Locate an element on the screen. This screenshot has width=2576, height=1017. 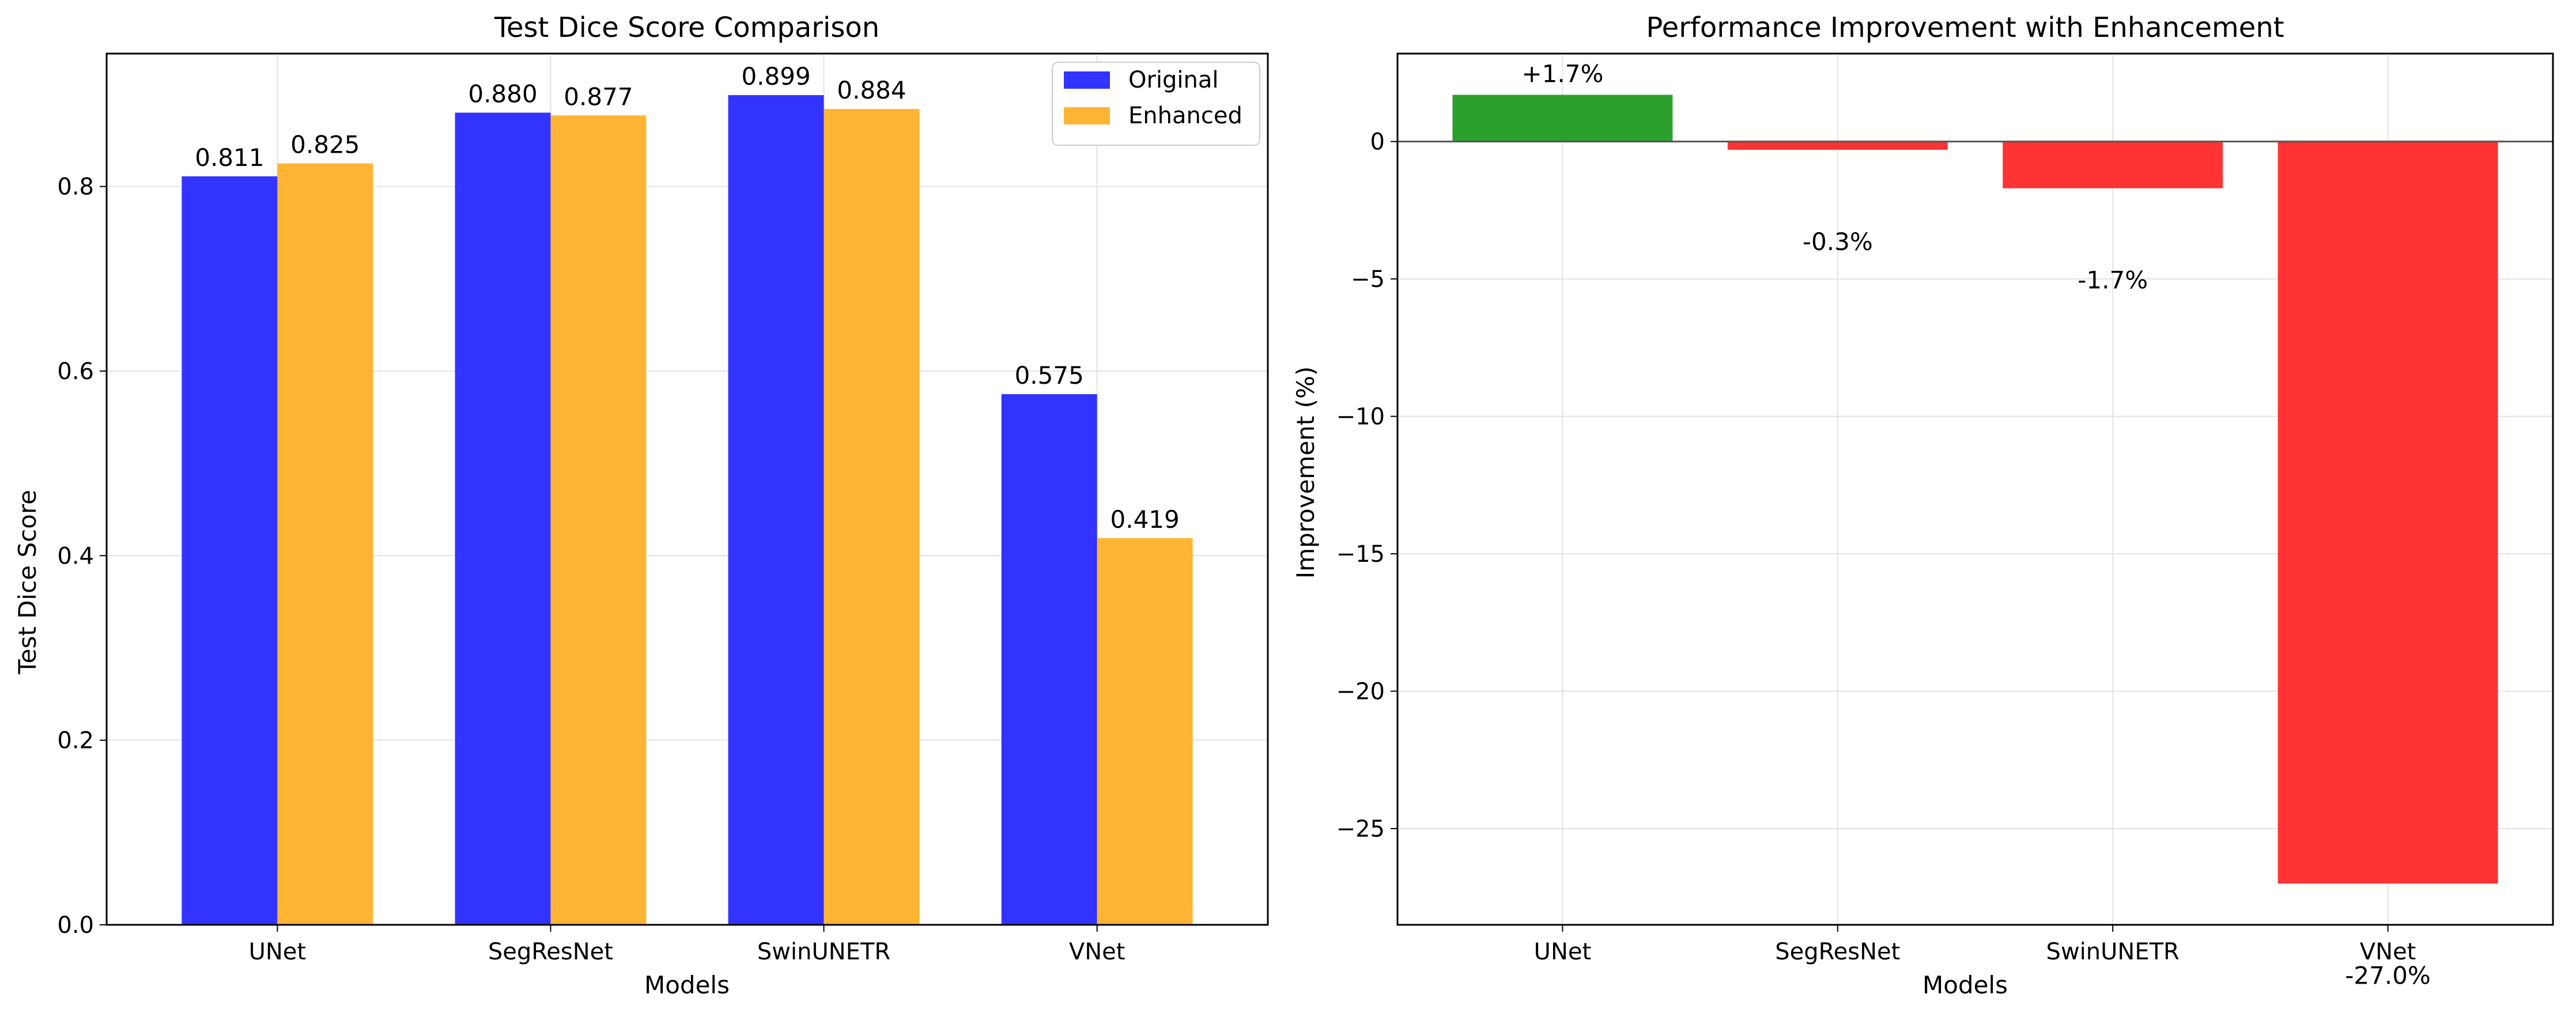
chart1-ytick-label: 0.2 is located at coordinates (75, 741).